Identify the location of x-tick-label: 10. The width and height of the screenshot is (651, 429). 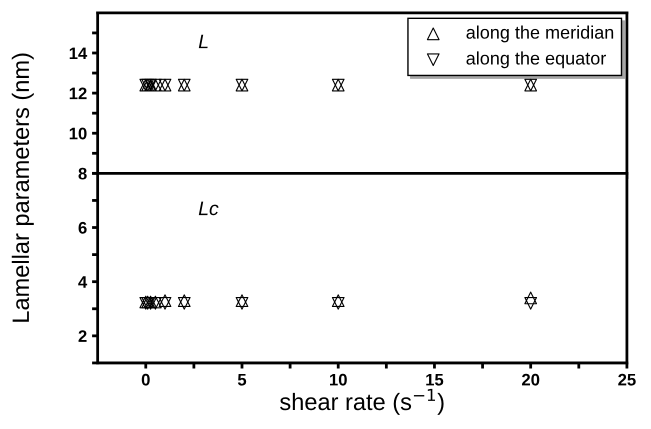
(338, 380).